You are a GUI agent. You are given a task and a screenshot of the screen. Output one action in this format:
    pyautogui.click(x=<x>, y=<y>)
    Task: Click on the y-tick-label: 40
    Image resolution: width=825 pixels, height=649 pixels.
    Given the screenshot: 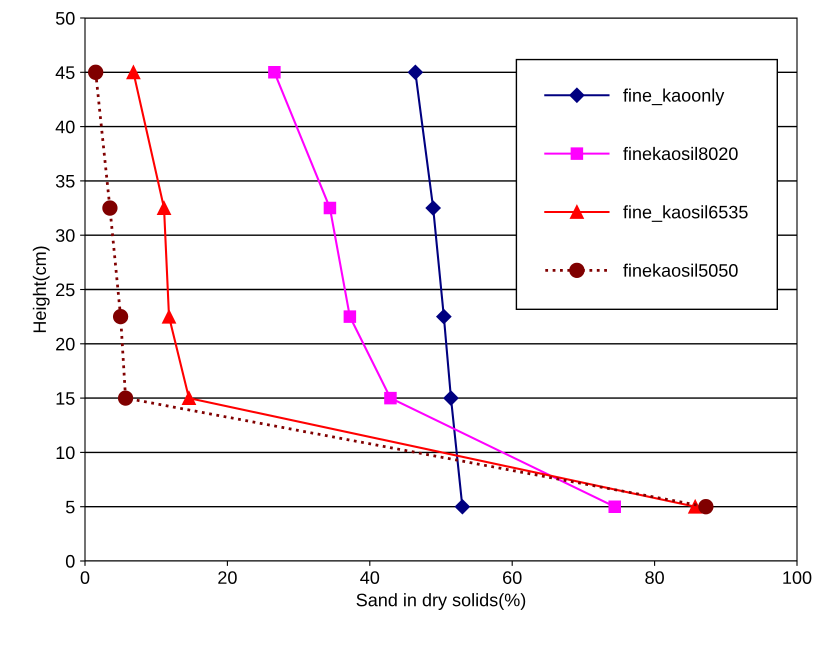 What is the action you would take?
    pyautogui.click(x=65, y=127)
    